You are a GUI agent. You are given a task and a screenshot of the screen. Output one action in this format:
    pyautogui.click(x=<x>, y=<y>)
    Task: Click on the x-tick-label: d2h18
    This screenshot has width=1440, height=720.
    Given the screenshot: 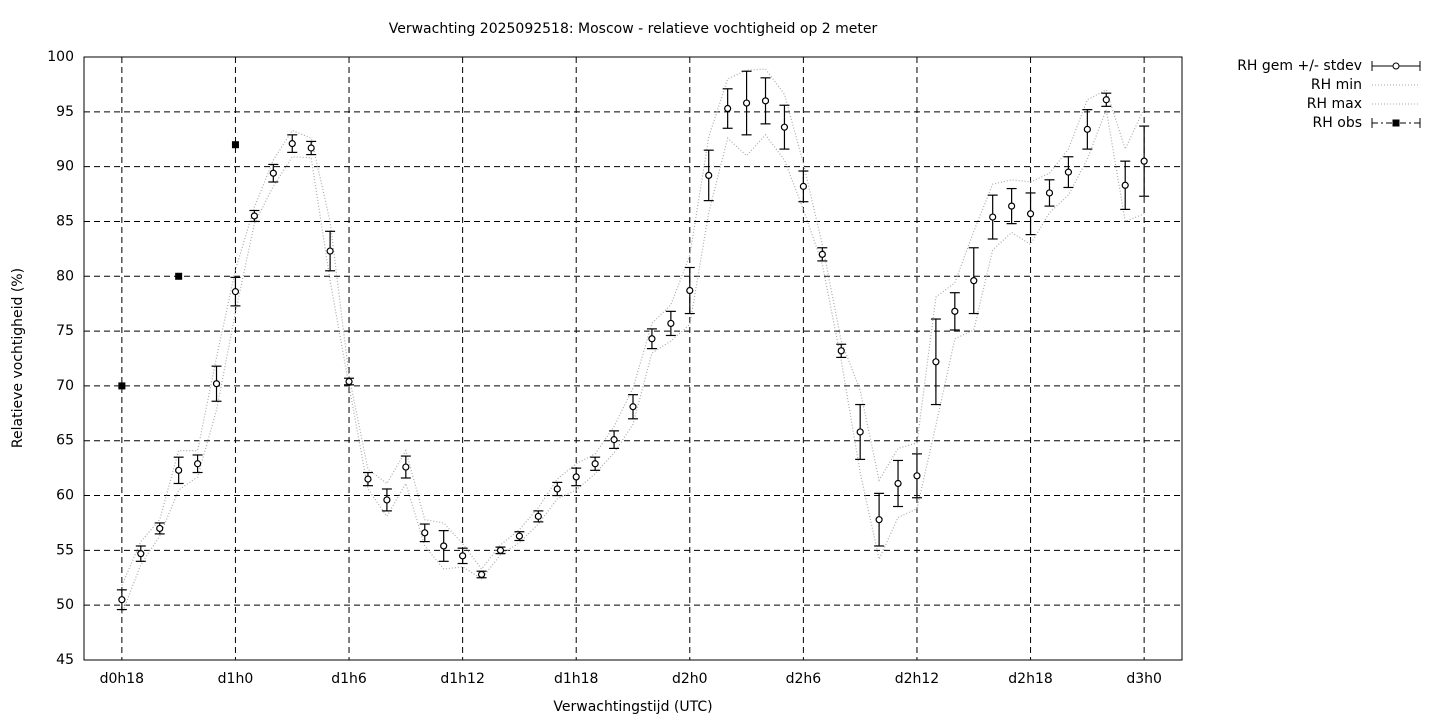 What is the action you would take?
    pyautogui.click(x=1030, y=679)
    